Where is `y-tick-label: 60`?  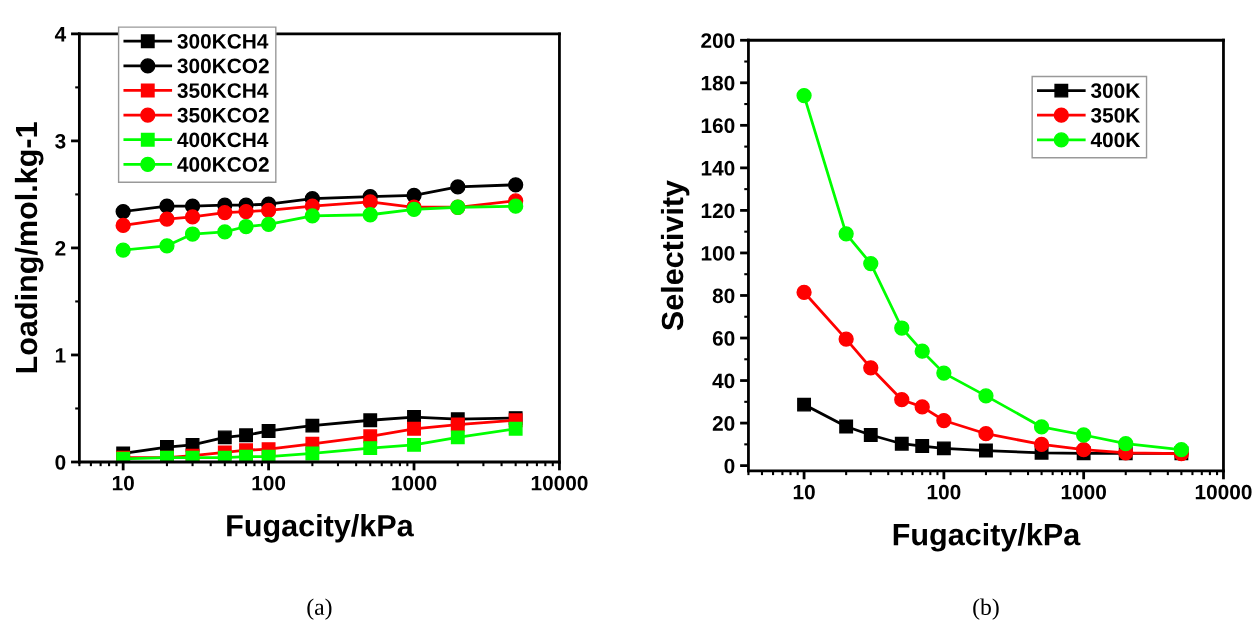
y-tick-label: 60 is located at coordinates (723, 338).